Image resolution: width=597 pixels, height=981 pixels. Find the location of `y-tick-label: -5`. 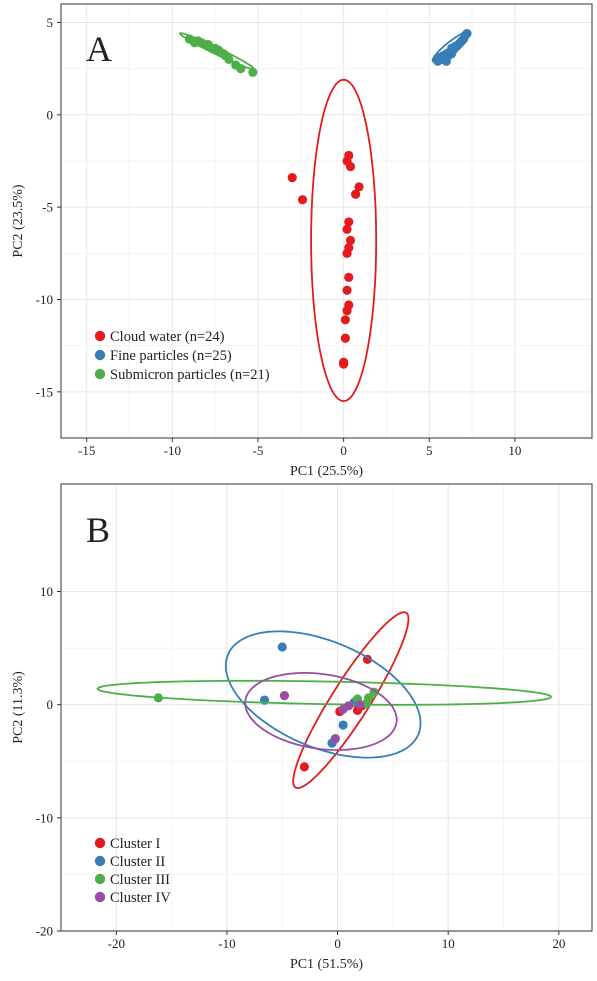

y-tick-label: -5 is located at coordinates (47, 207).